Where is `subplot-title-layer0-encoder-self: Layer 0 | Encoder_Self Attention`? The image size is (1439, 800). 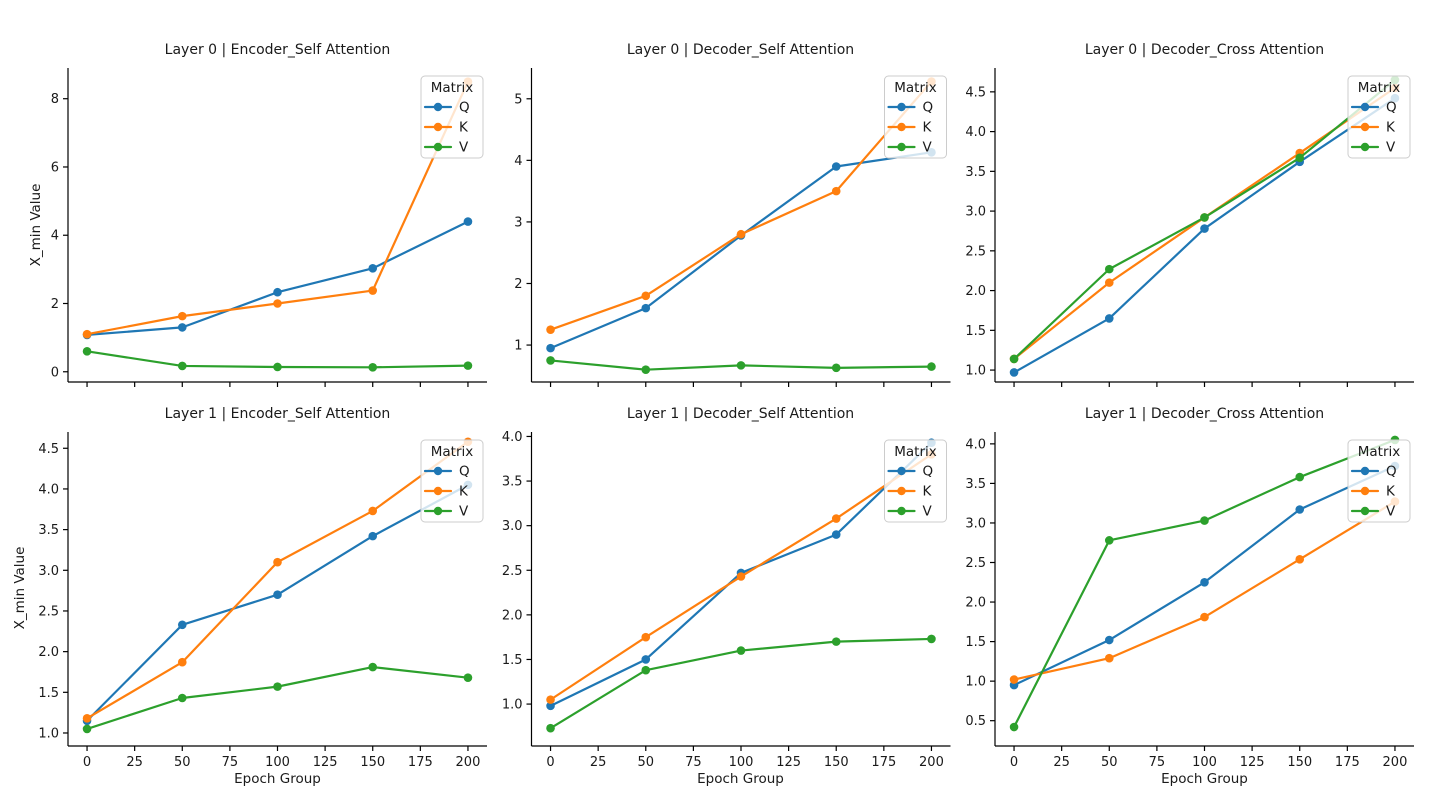 subplot-title-layer0-encoder-self: Layer 0 | Encoder_Self Attention is located at coordinates (277, 50).